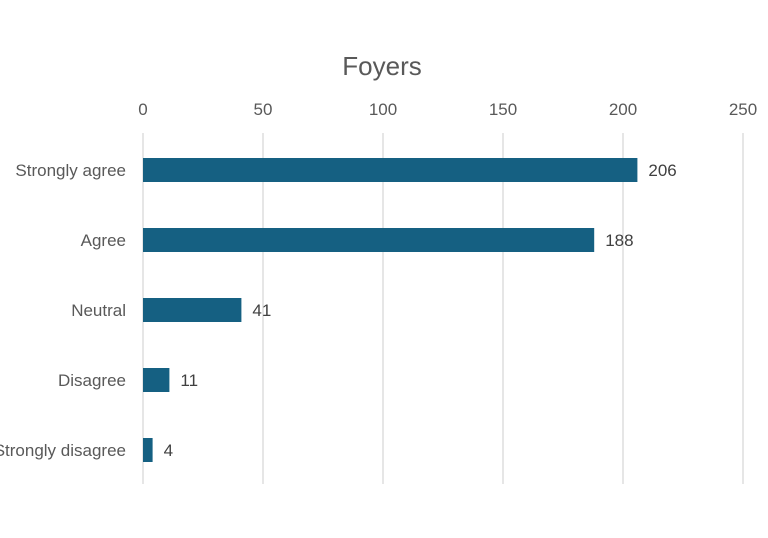  What do you see at coordinates (63, 450) in the screenshot?
I see `category-label-strongly-disagree: Strongly disagree` at bounding box center [63, 450].